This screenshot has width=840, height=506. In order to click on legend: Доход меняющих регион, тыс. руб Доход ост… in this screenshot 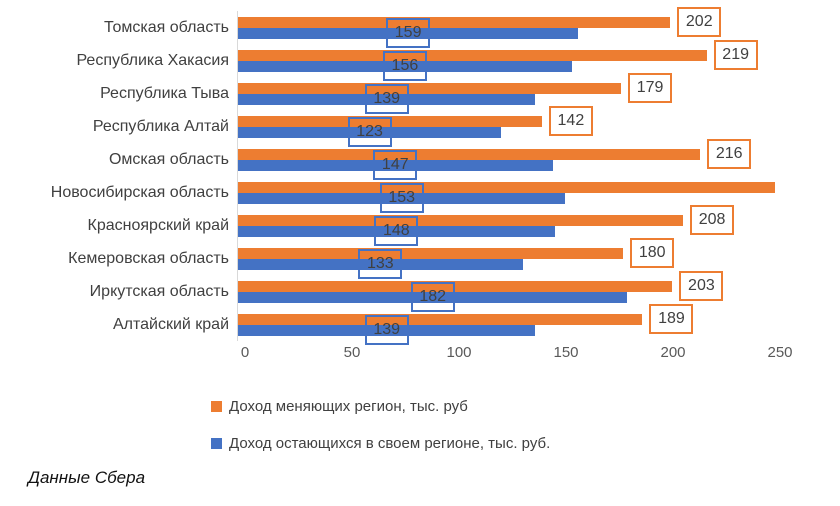, I will do `click(380, 433)`.